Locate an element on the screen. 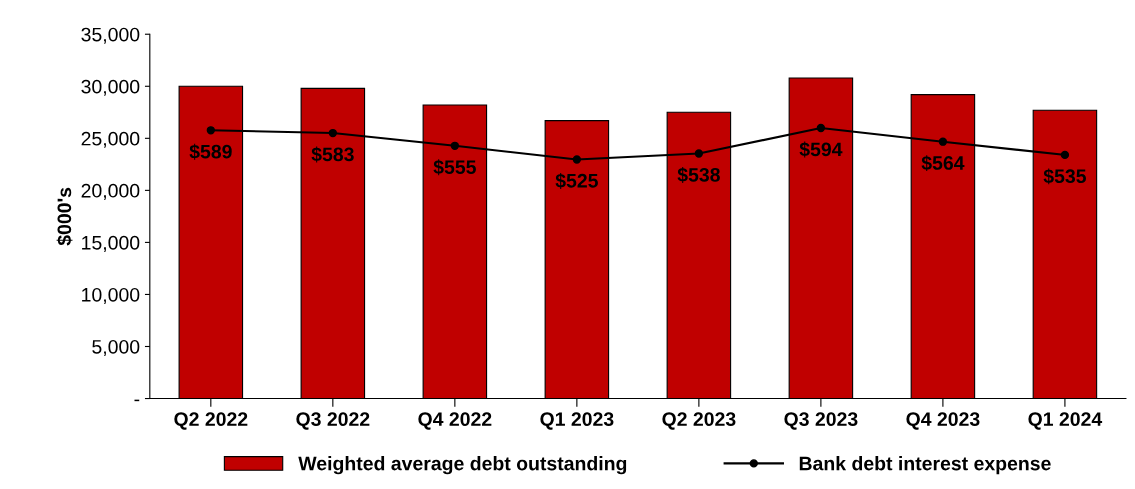  y-tick-label: 20,000 is located at coordinates (110, 191).